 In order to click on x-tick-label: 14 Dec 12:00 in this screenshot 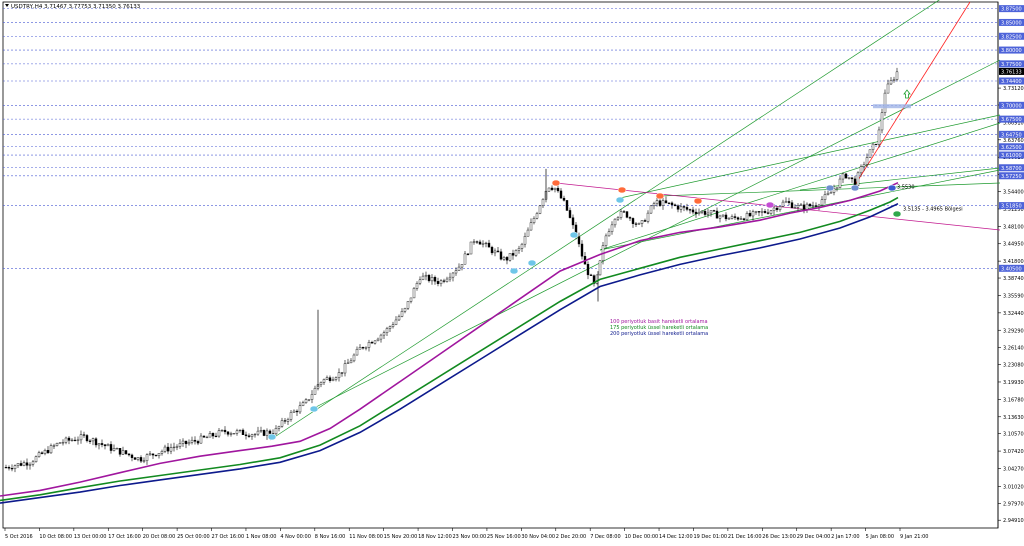, I will do `click(676, 537)`.